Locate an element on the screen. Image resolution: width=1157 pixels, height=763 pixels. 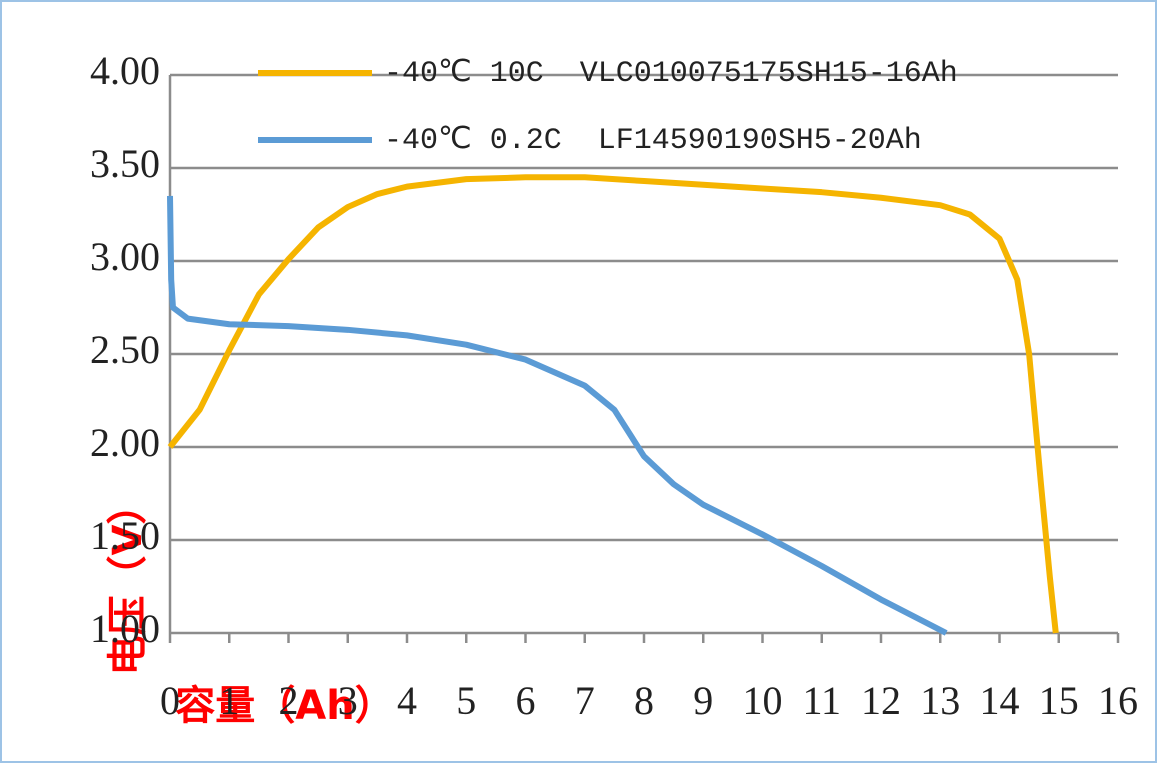
x-tick-label: 16 is located at coordinates (1118, 700).